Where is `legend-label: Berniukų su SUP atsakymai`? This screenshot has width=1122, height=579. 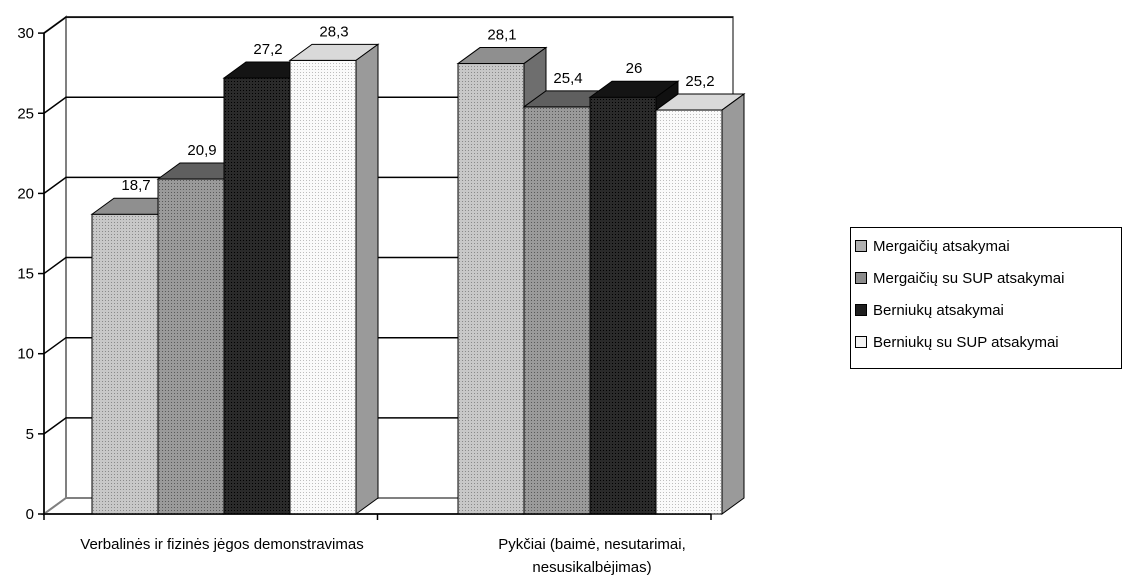
legend-label: Berniukų su SUP atsakymai is located at coordinates (966, 342).